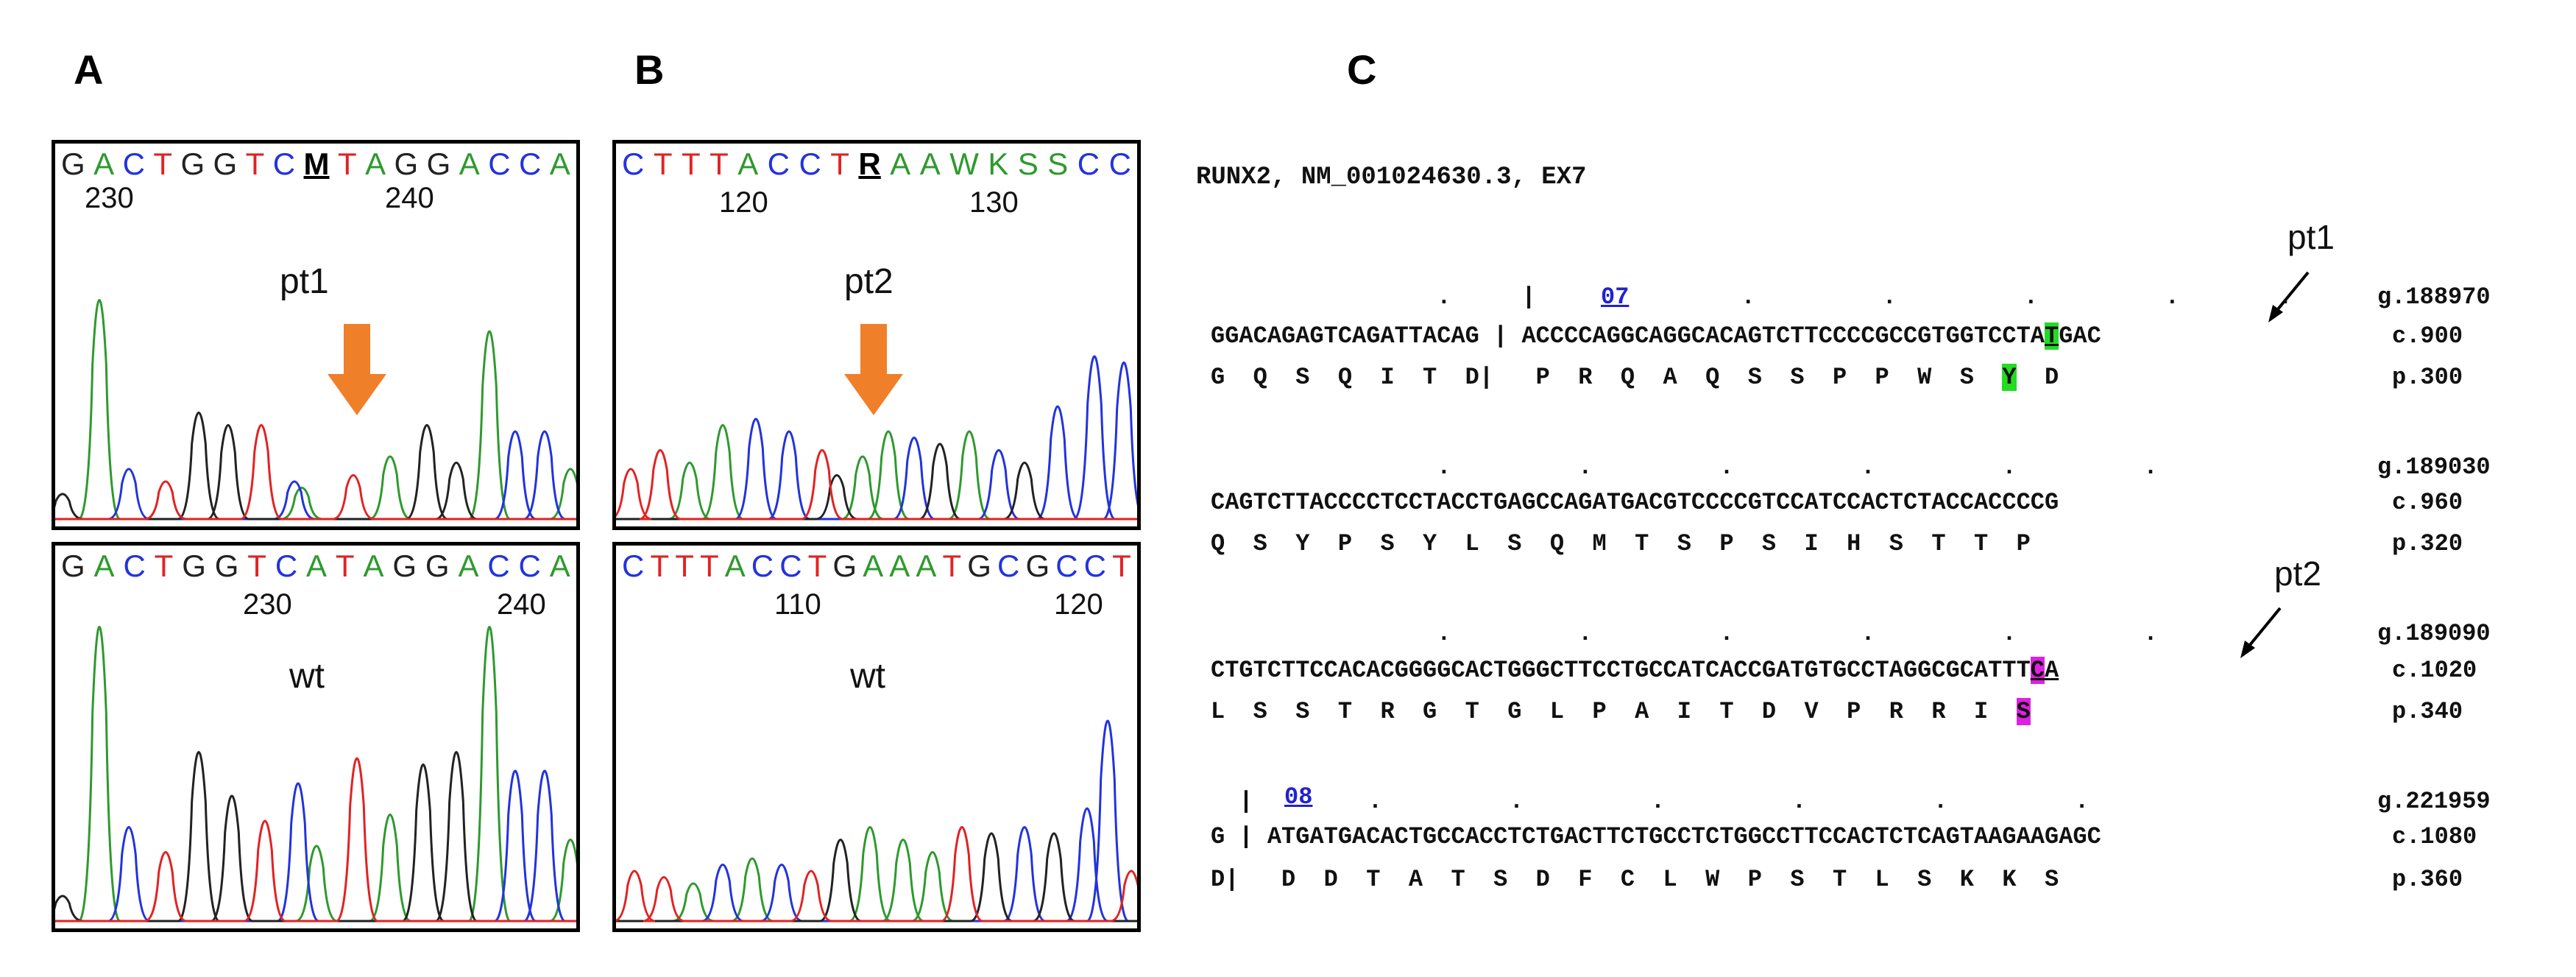 The height and width of the screenshot is (977, 2576). I want to click on pt2-pointer-icon, so click(2261, 632).